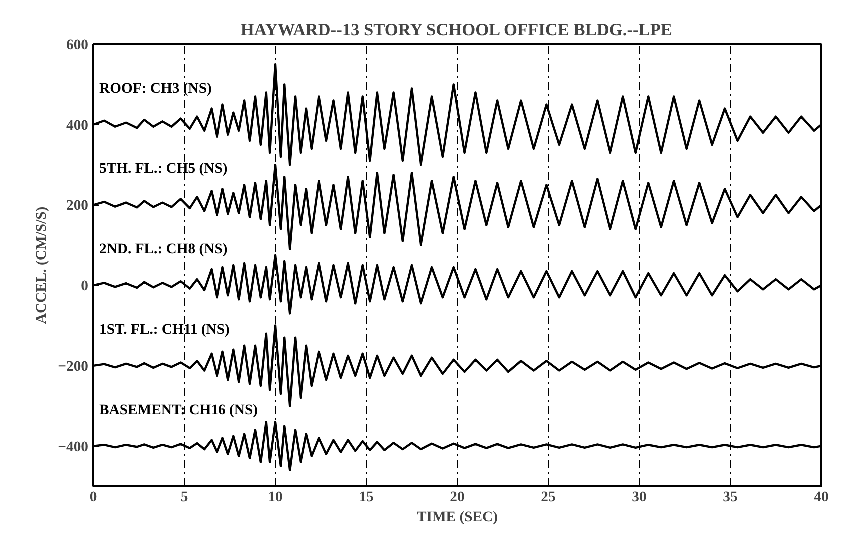 This screenshot has height=554, width=841. What do you see at coordinates (457, 518) in the screenshot?
I see `x-axis-title: TIME (SEC)` at bounding box center [457, 518].